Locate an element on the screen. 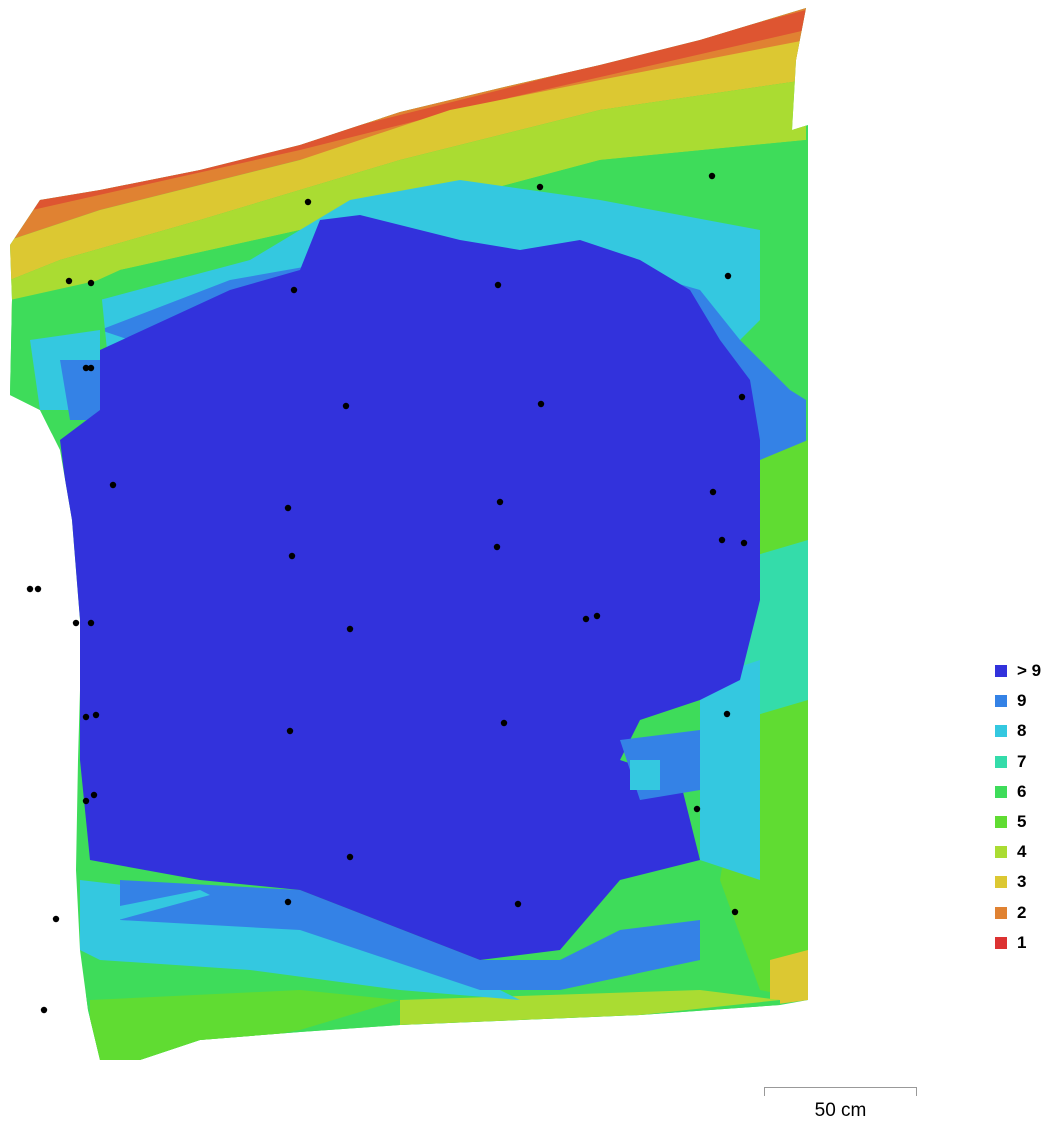 The height and width of the screenshot is (1128, 1064). legend-label: > 9 is located at coordinates (1029, 671).